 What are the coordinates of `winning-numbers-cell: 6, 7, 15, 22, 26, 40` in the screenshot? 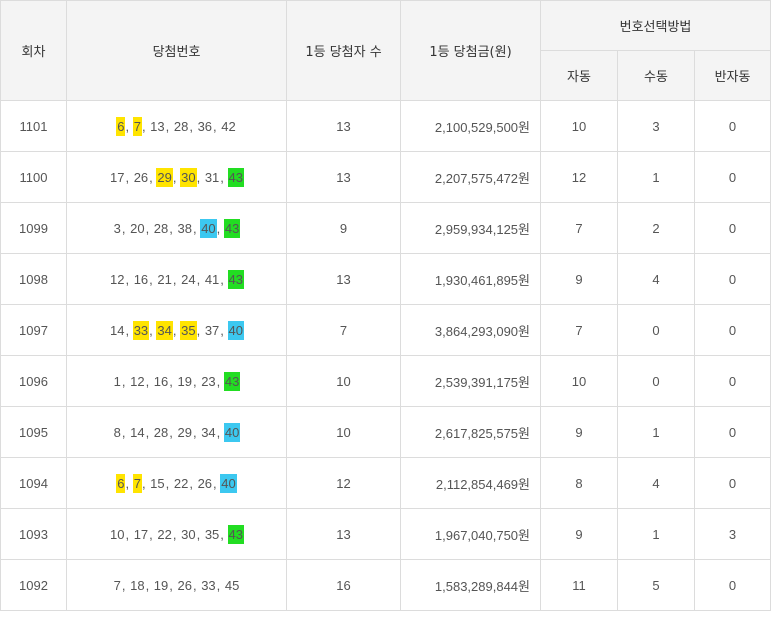 It's located at (176, 483).